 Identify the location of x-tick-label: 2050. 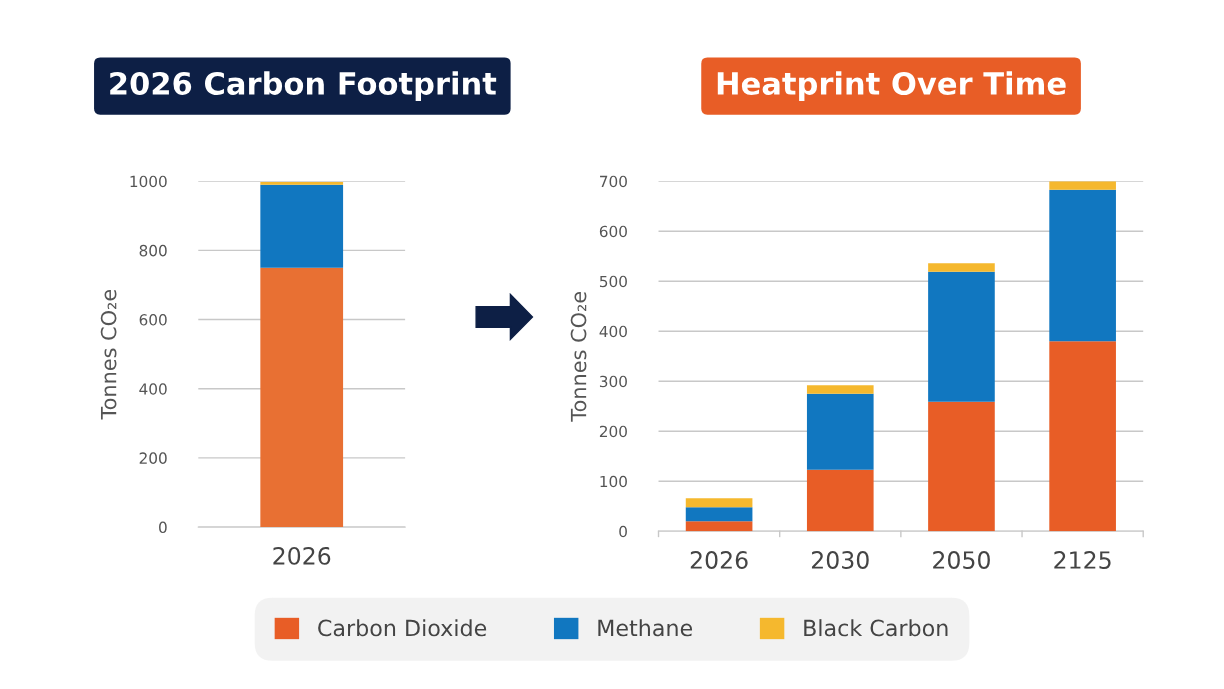
(961, 560).